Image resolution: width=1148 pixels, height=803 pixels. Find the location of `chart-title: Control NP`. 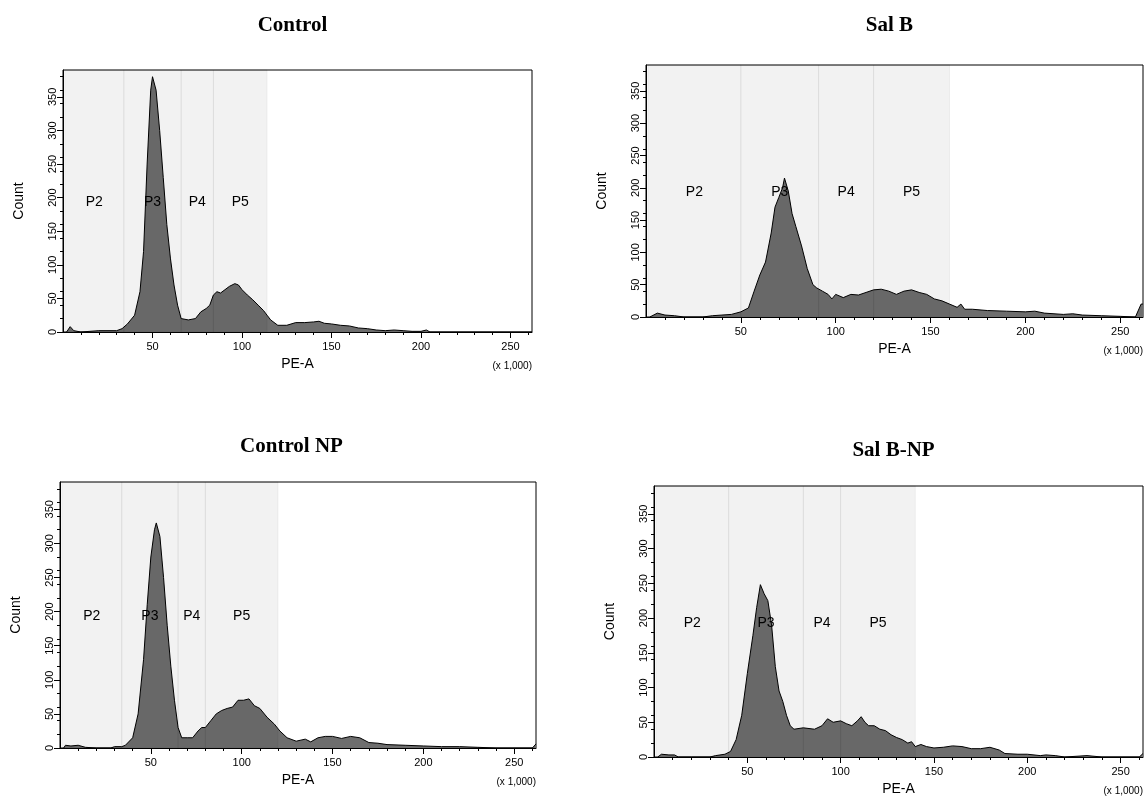

chart-title: Control NP is located at coordinates (292, 444).